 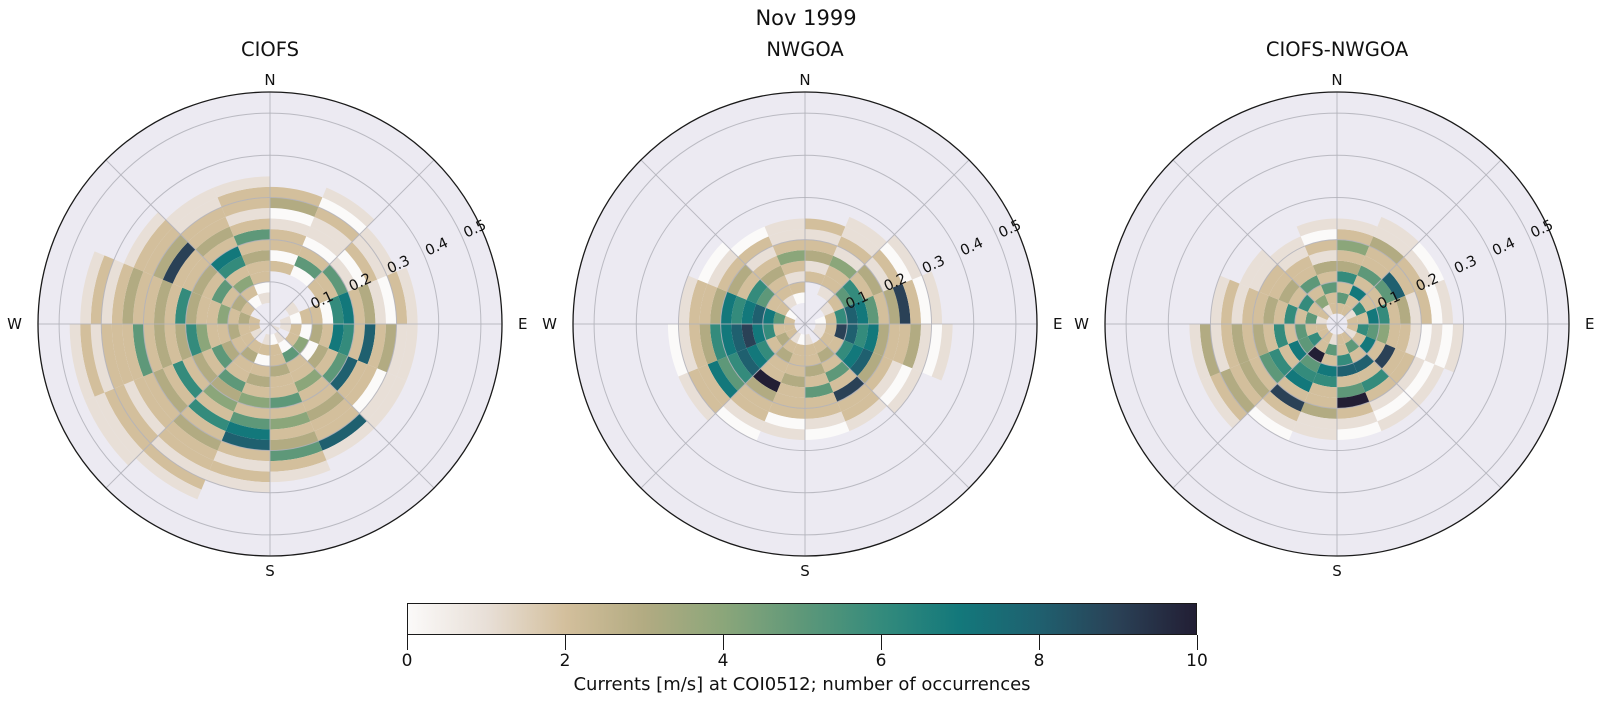 What do you see at coordinates (549, 324) in the screenshot?
I see `compass-west-label: W` at bounding box center [549, 324].